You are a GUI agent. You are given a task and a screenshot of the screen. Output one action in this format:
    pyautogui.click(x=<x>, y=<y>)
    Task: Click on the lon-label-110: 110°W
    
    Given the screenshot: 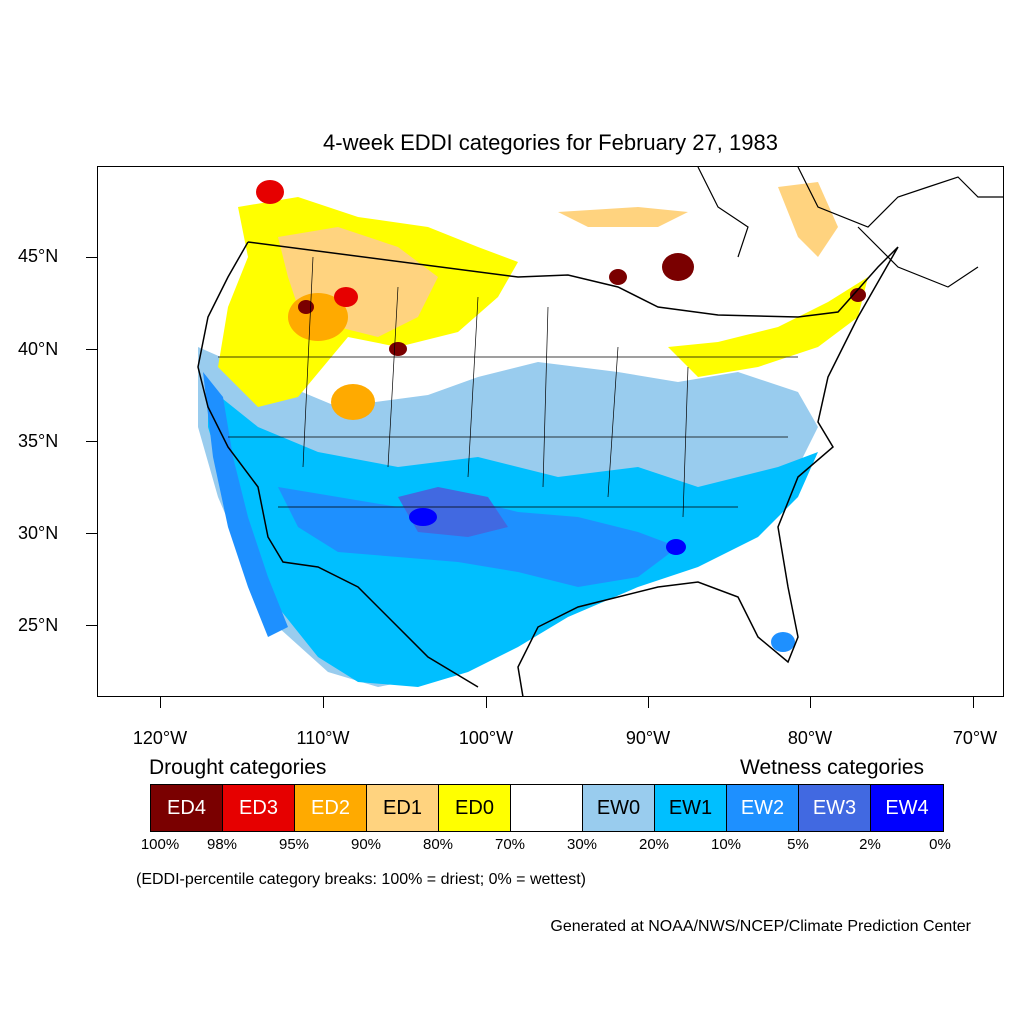 What is the action you would take?
    pyautogui.click(x=323, y=738)
    